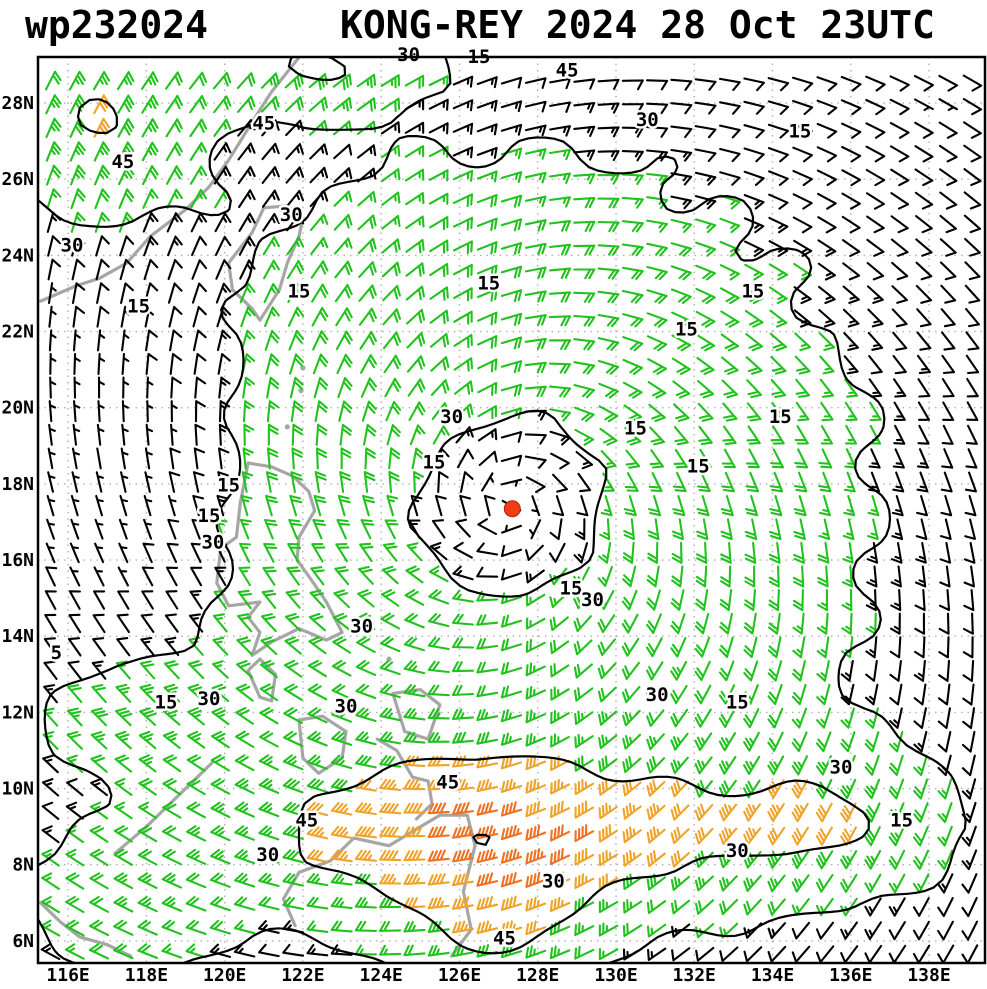  Describe the element at coordinates (17, 789) in the screenshot. I see `lat-axis-label: 10N` at that location.